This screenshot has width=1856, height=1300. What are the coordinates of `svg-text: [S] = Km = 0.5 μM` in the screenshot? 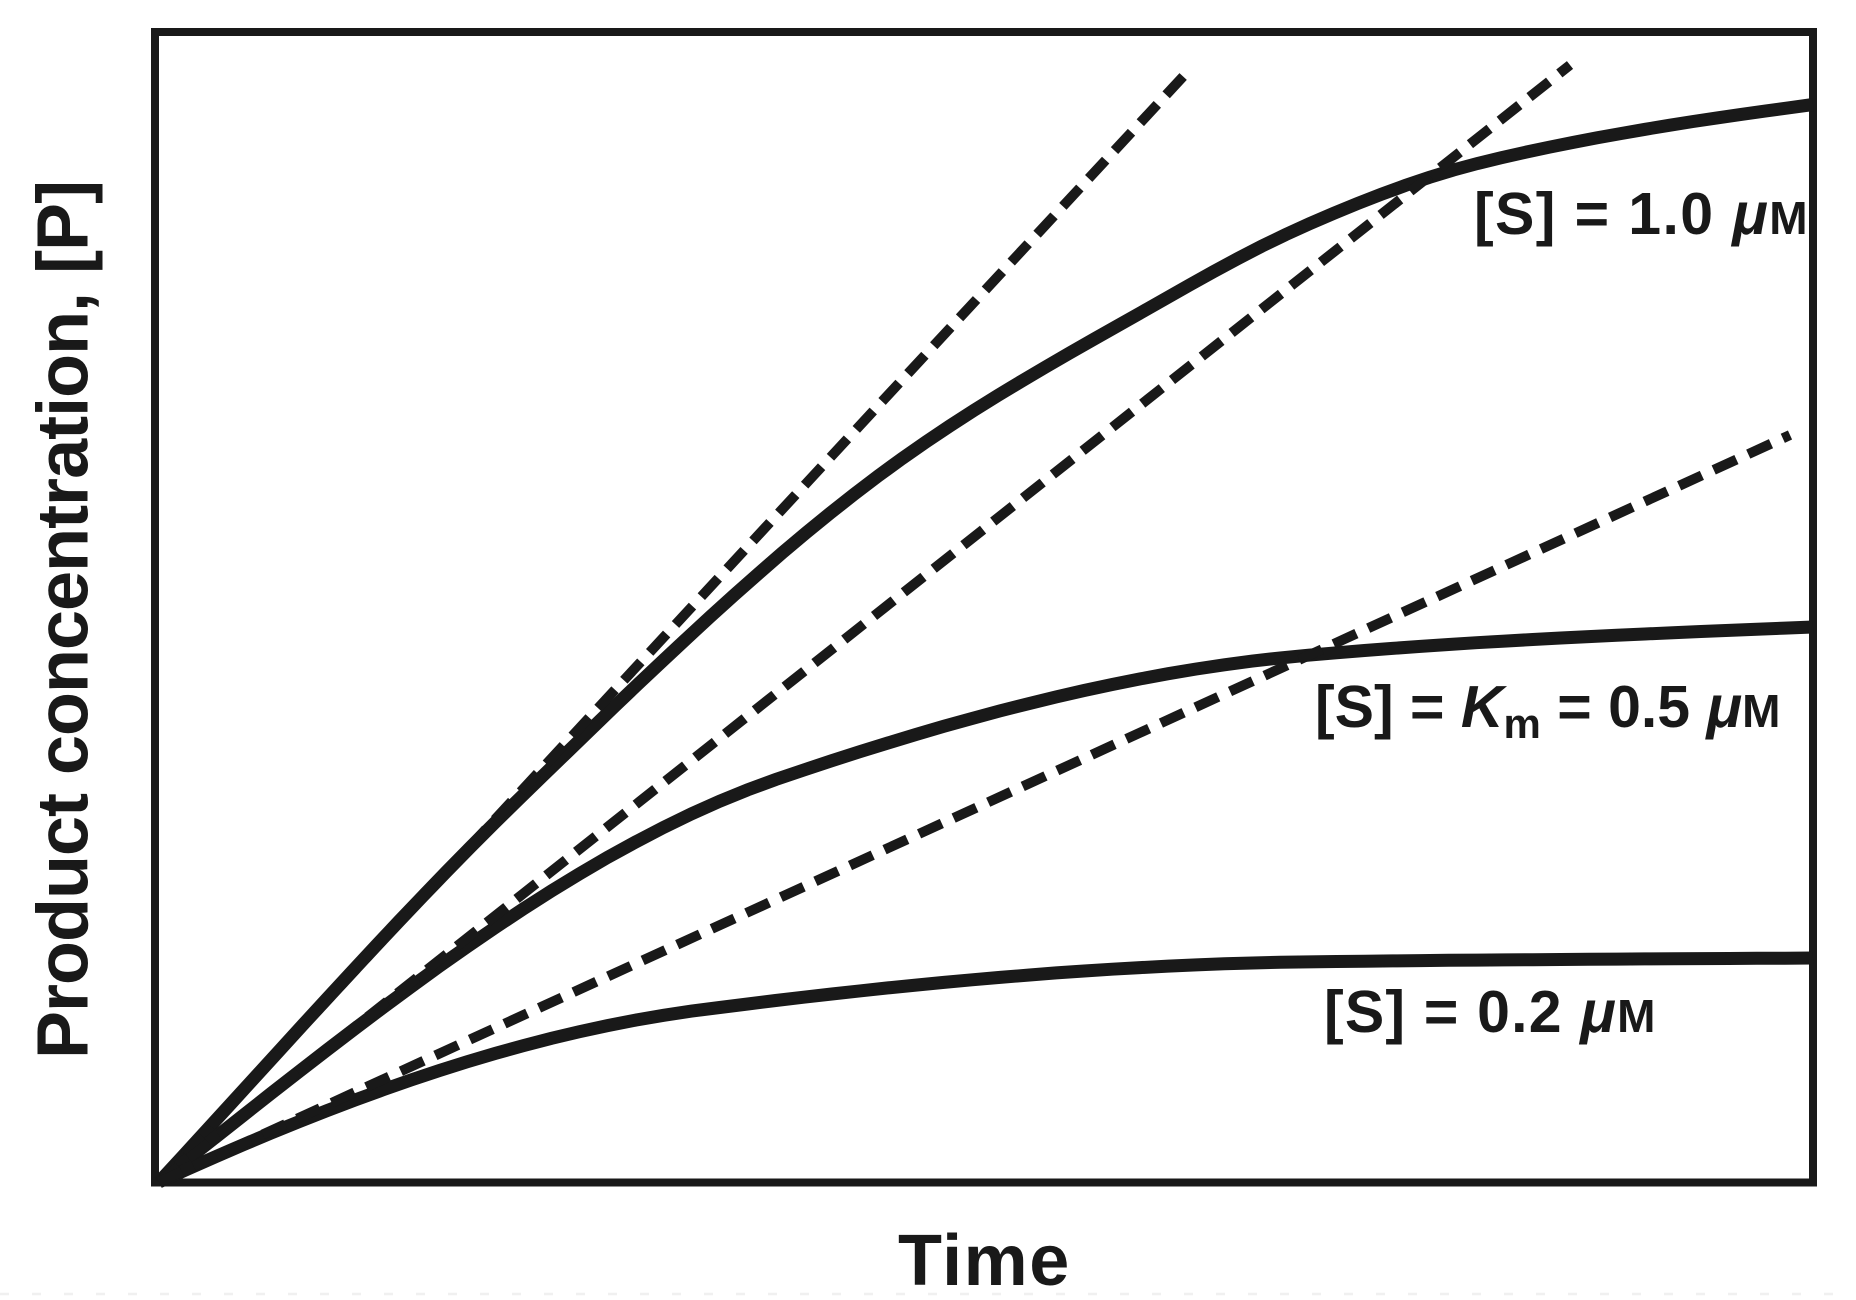 It's located at (1547, 710).